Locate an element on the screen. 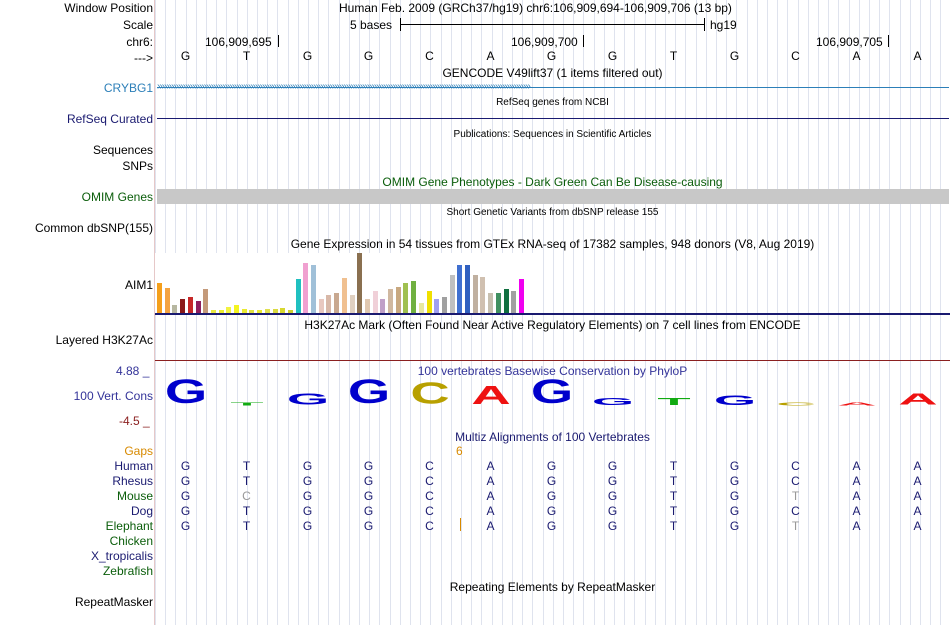 The width and height of the screenshot is (950, 625). conservation-label: 100 Vert. Cons is located at coordinates (113, 396).